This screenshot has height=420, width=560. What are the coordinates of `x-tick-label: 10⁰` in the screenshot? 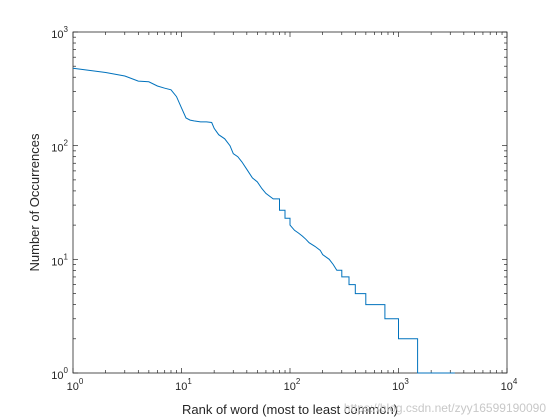 It's located at (75, 385).